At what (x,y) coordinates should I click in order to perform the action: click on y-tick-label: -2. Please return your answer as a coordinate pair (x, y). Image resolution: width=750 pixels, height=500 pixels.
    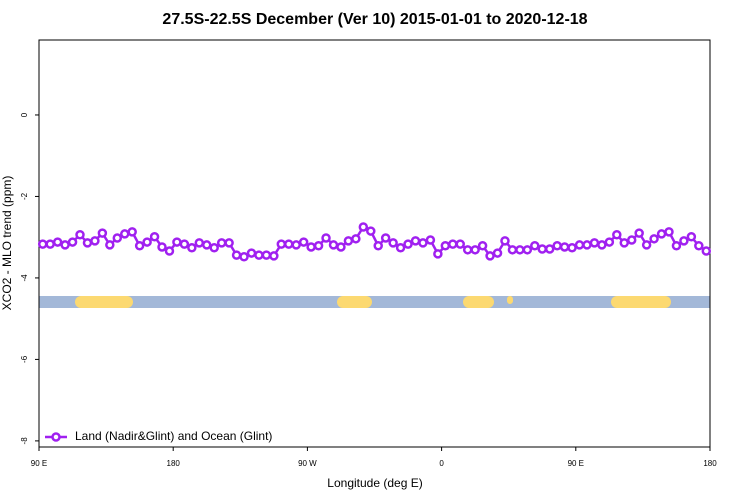
    Looking at the image, I should click on (24, 196).